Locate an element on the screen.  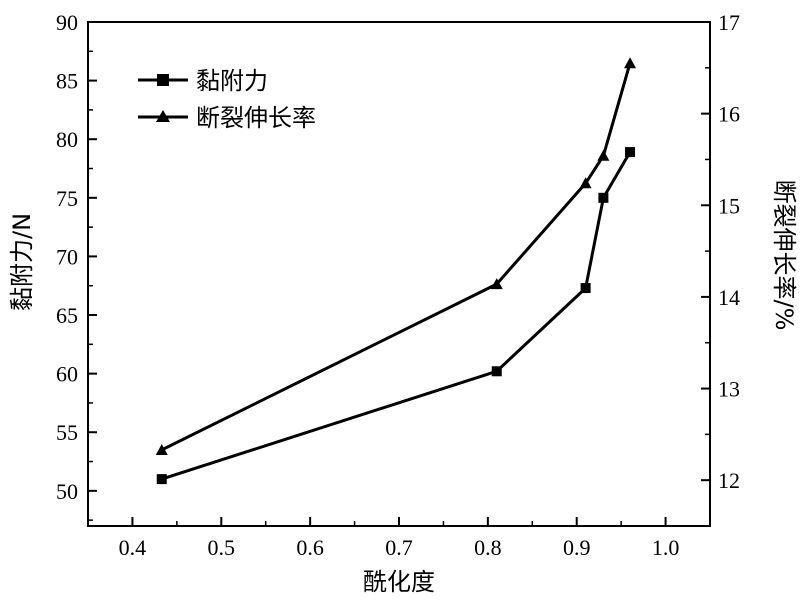
x-tick-label-1: 0.5 is located at coordinates (222, 547).